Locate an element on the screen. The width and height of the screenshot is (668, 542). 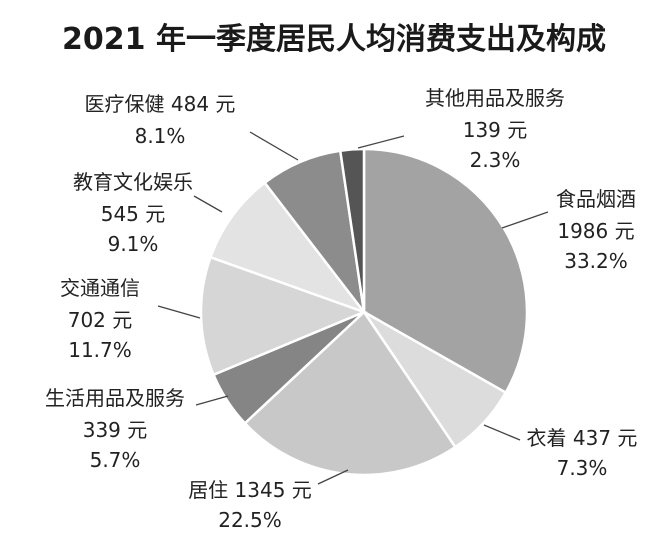
slice-label-percent-label-8: 2.3% is located at coordinates (495, 160).